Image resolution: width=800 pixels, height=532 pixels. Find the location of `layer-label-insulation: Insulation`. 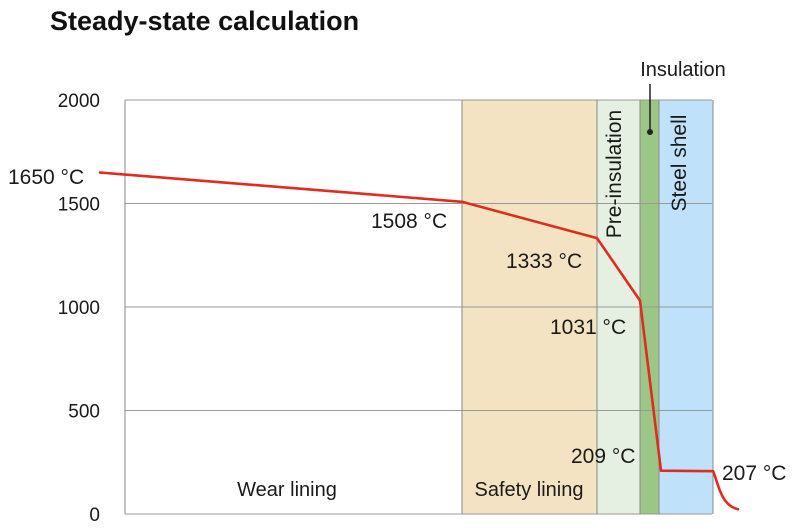

layer-label-insulation: Insulation is located at coordinates (683, 70).